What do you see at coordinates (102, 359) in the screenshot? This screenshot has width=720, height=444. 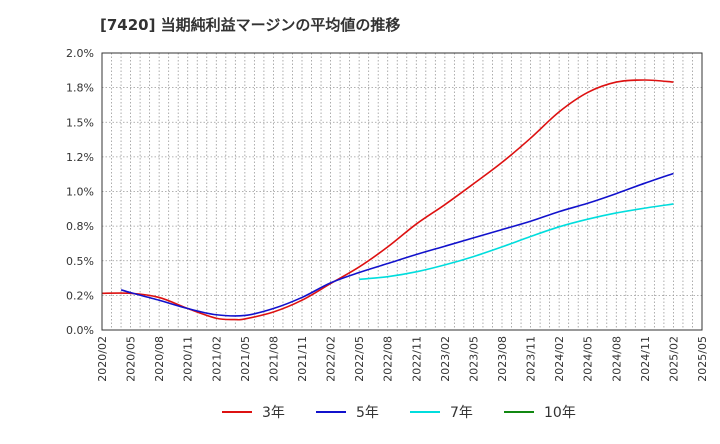 I see `x-tick-label: 2020/02` at bounding box center [102, 359].